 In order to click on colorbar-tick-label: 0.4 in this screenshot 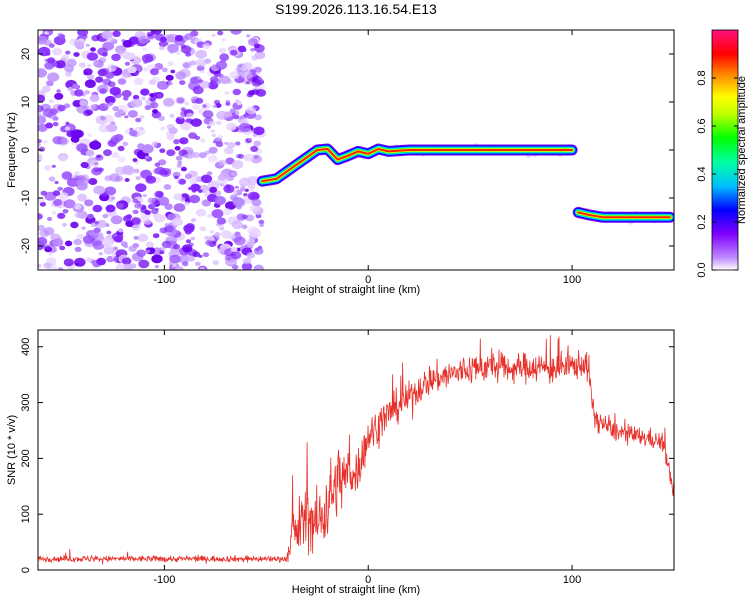, I will do `click(702, 173)`.